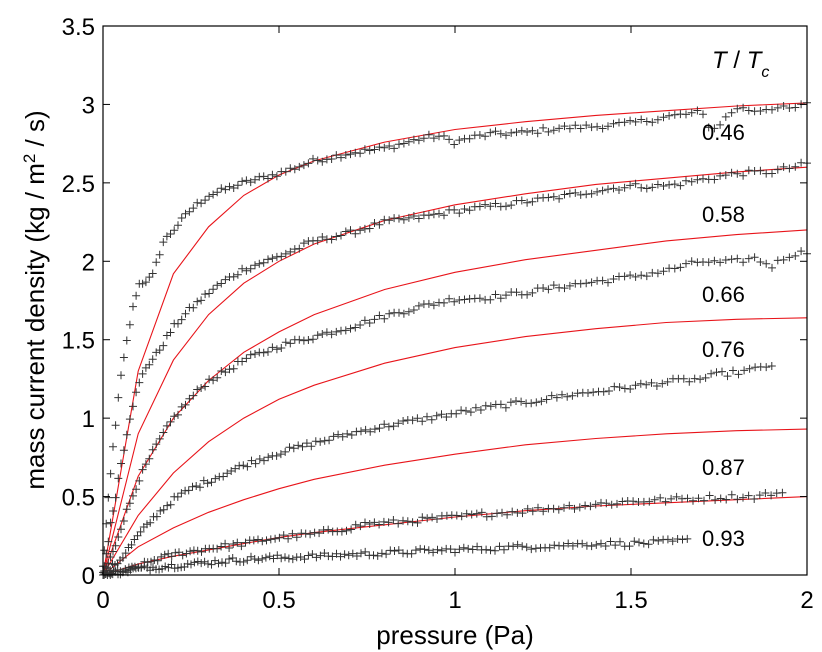 The width and height of the screenshot is (822, 652). I want to click on series-label-0.87: 0.87, so click(723, 467).